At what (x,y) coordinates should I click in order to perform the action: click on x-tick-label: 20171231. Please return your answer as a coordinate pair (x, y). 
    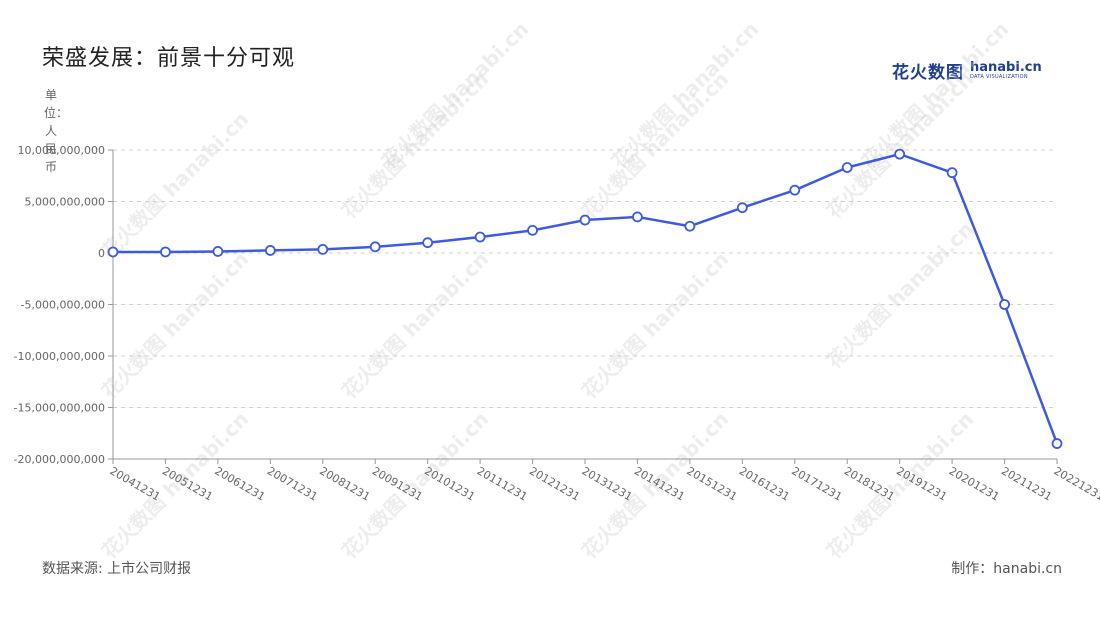
    Looking at the image, I should click on (816, 483).